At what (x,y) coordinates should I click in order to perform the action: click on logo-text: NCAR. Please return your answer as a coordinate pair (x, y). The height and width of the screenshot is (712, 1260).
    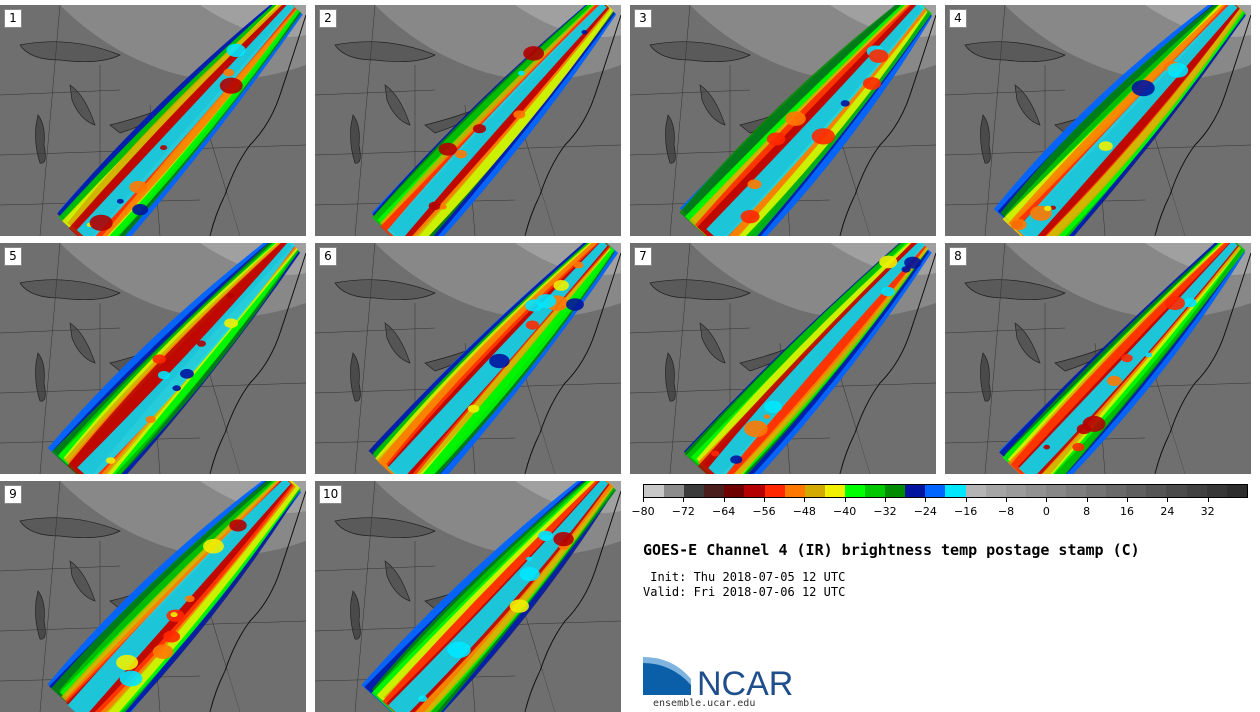
    Looking at the image, I should click on (745, 682).